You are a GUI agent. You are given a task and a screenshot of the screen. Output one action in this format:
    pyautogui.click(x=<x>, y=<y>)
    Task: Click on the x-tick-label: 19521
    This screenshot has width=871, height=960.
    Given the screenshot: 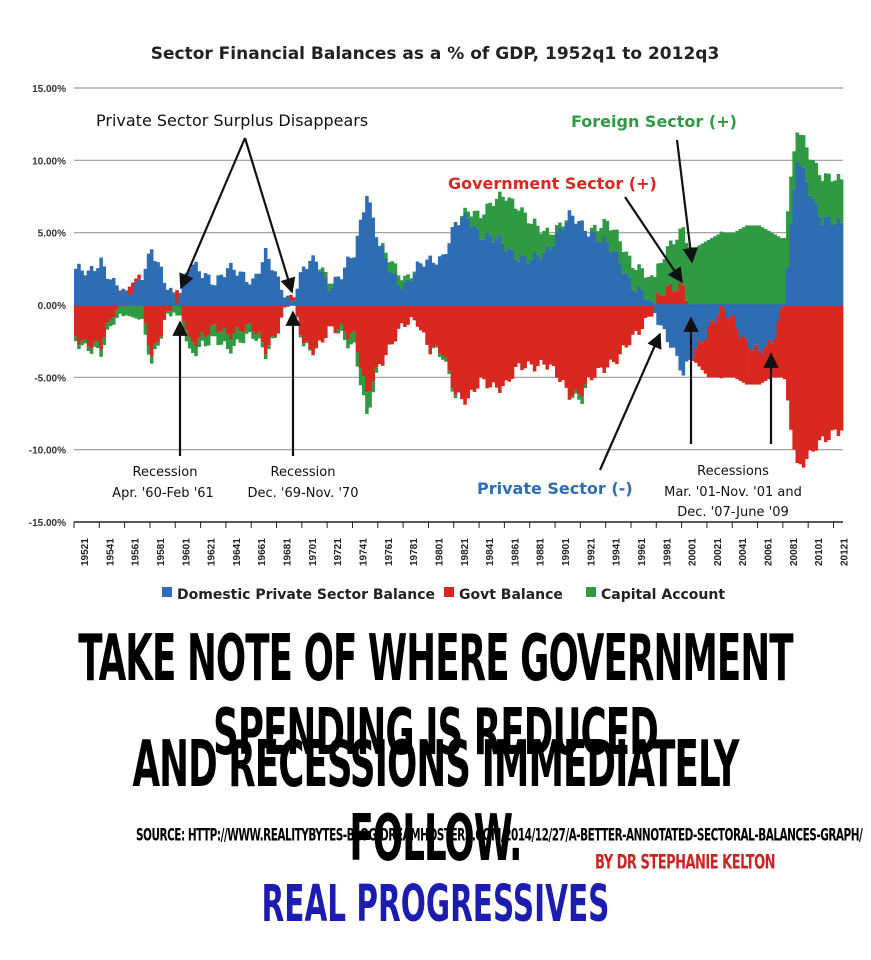 What is the action you would take?
    pyautogui.click(x=85, y=552)
    